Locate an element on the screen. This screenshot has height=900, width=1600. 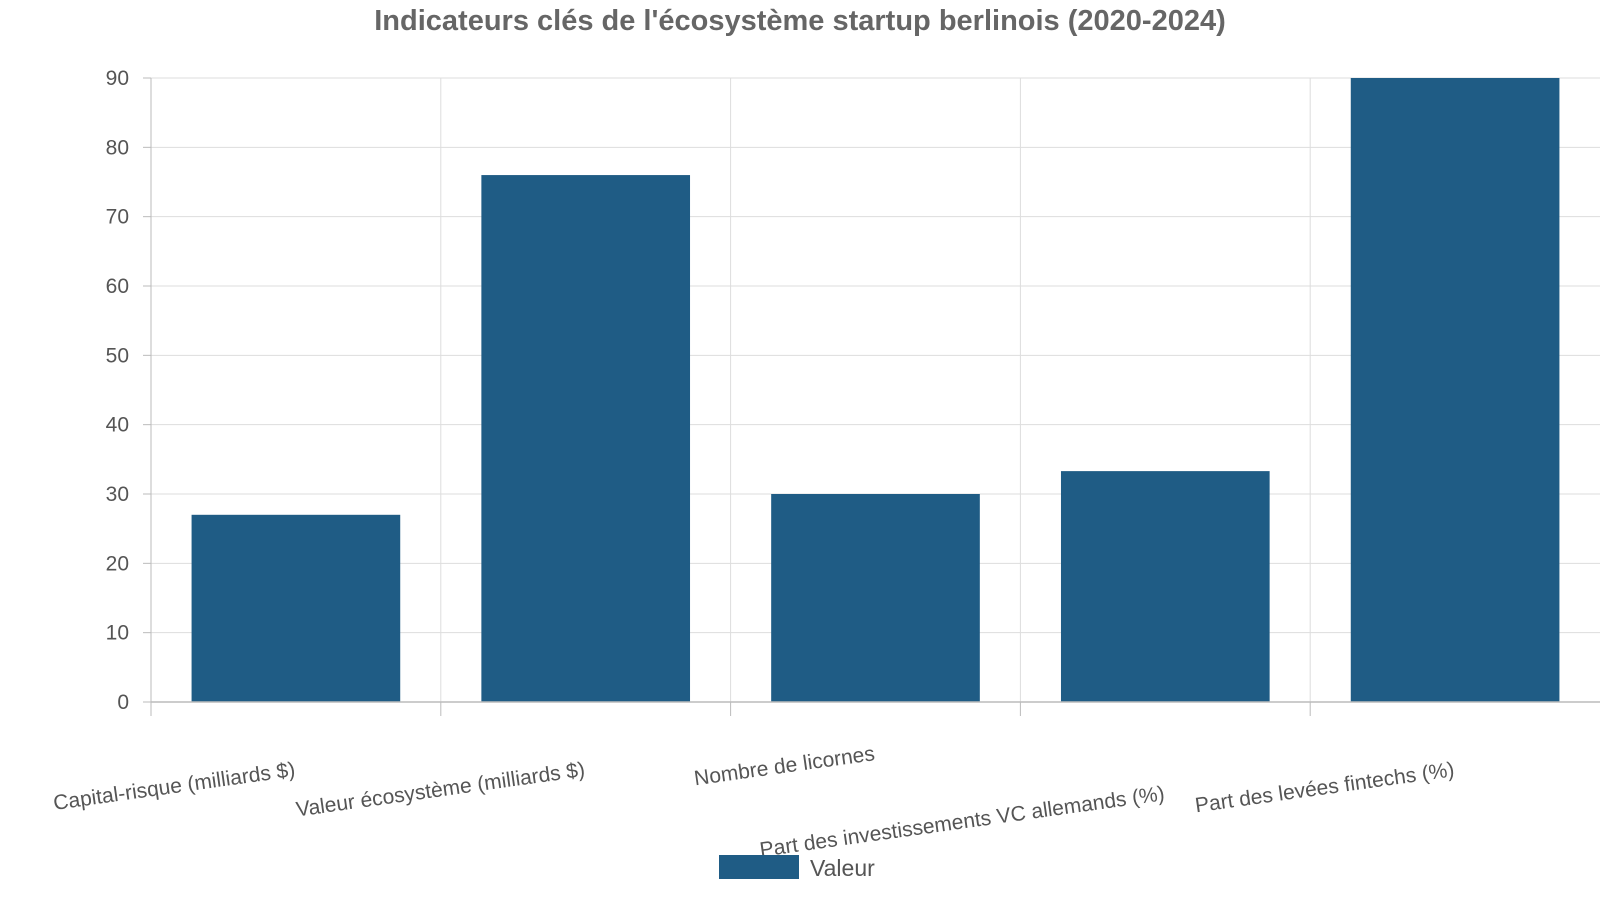
y-tick-label: 30 is located at coordinates (117, 494).